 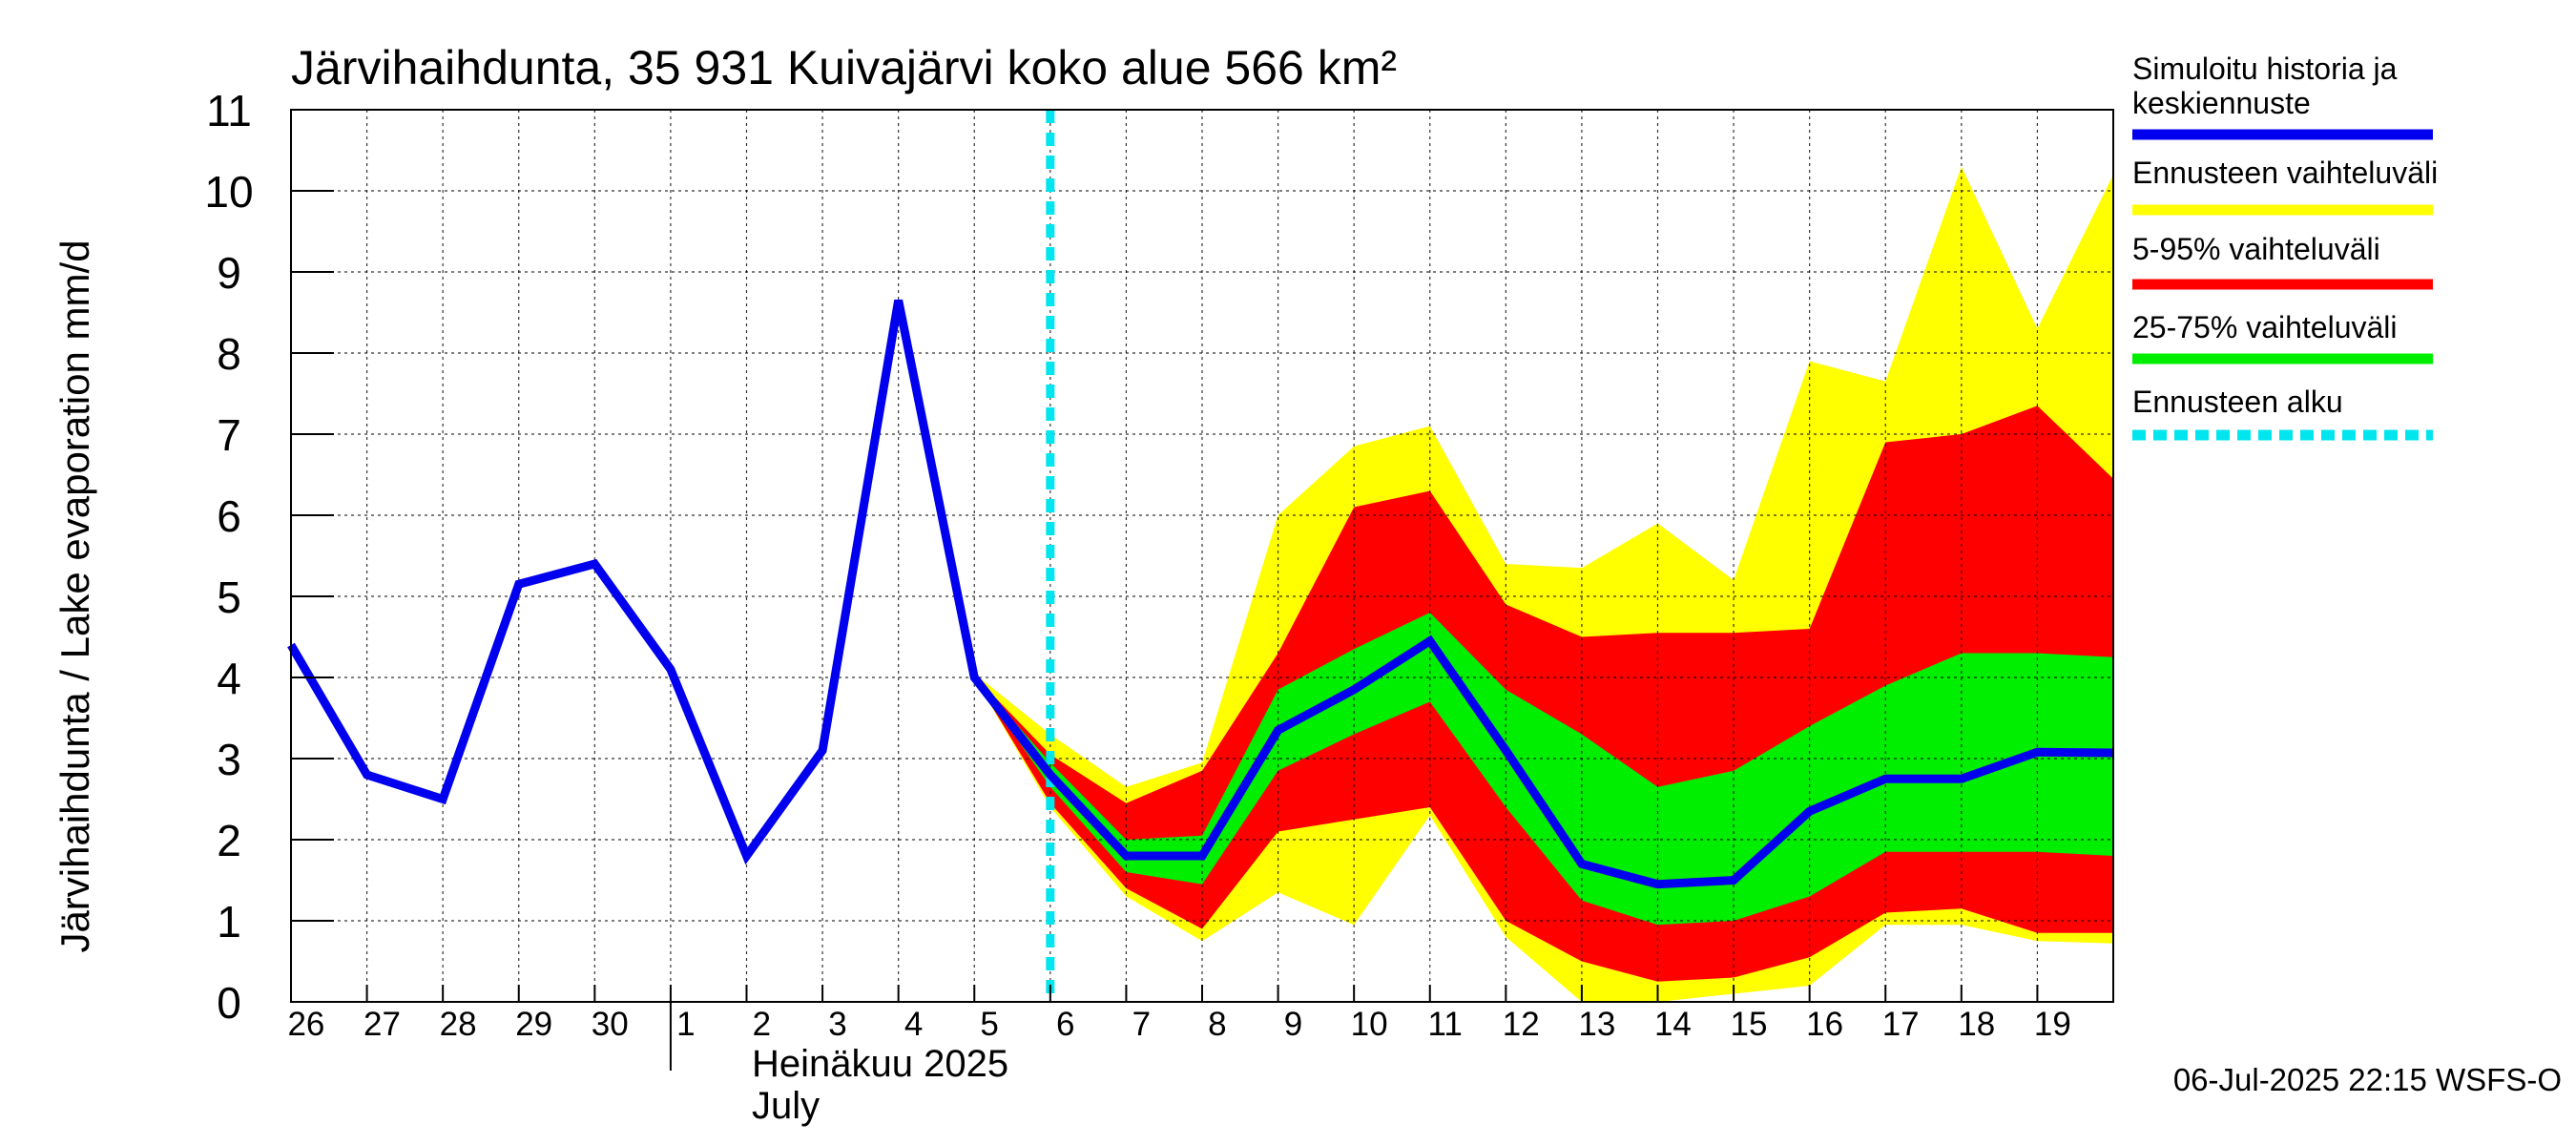 What do you see at coordinates (1521, 1025) in the screenshot?
I see `x-tick-label: 12` at bounding box center [1521, 1025].